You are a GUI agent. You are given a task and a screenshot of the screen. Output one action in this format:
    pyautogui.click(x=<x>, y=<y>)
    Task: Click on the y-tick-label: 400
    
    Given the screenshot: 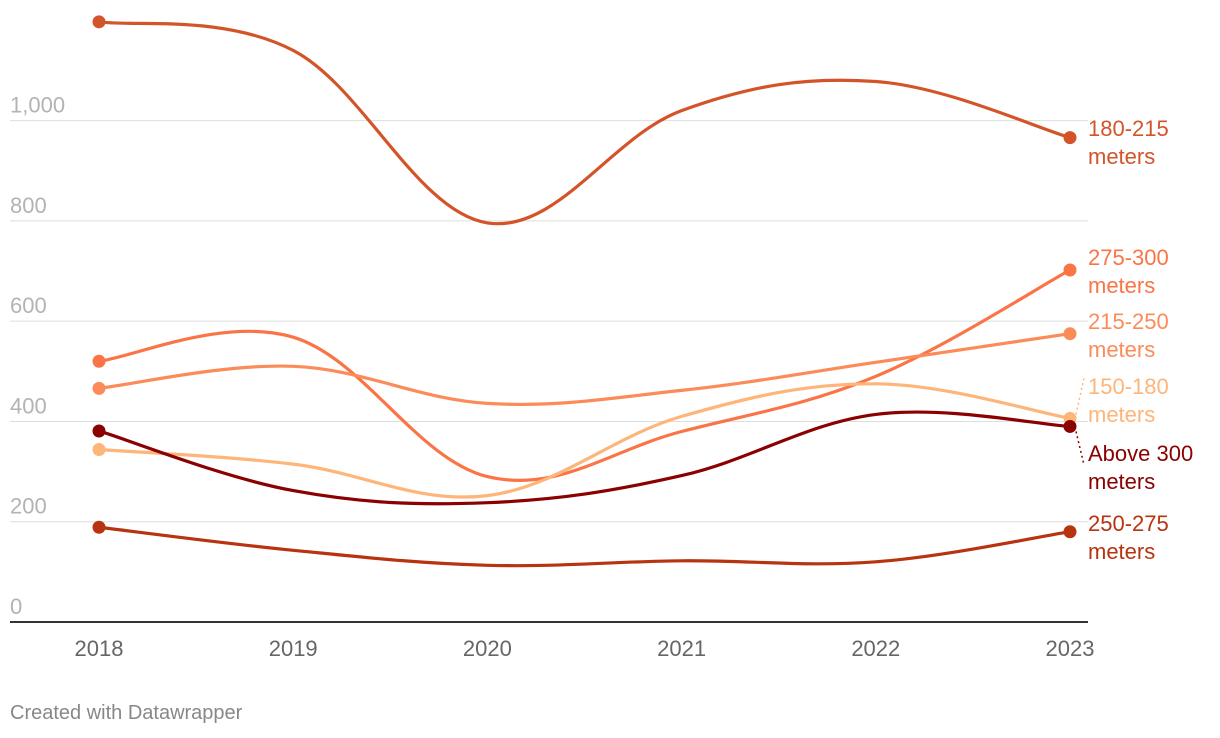 What is the action you would take?
    pyautogui.click(x=28, y=405)
    